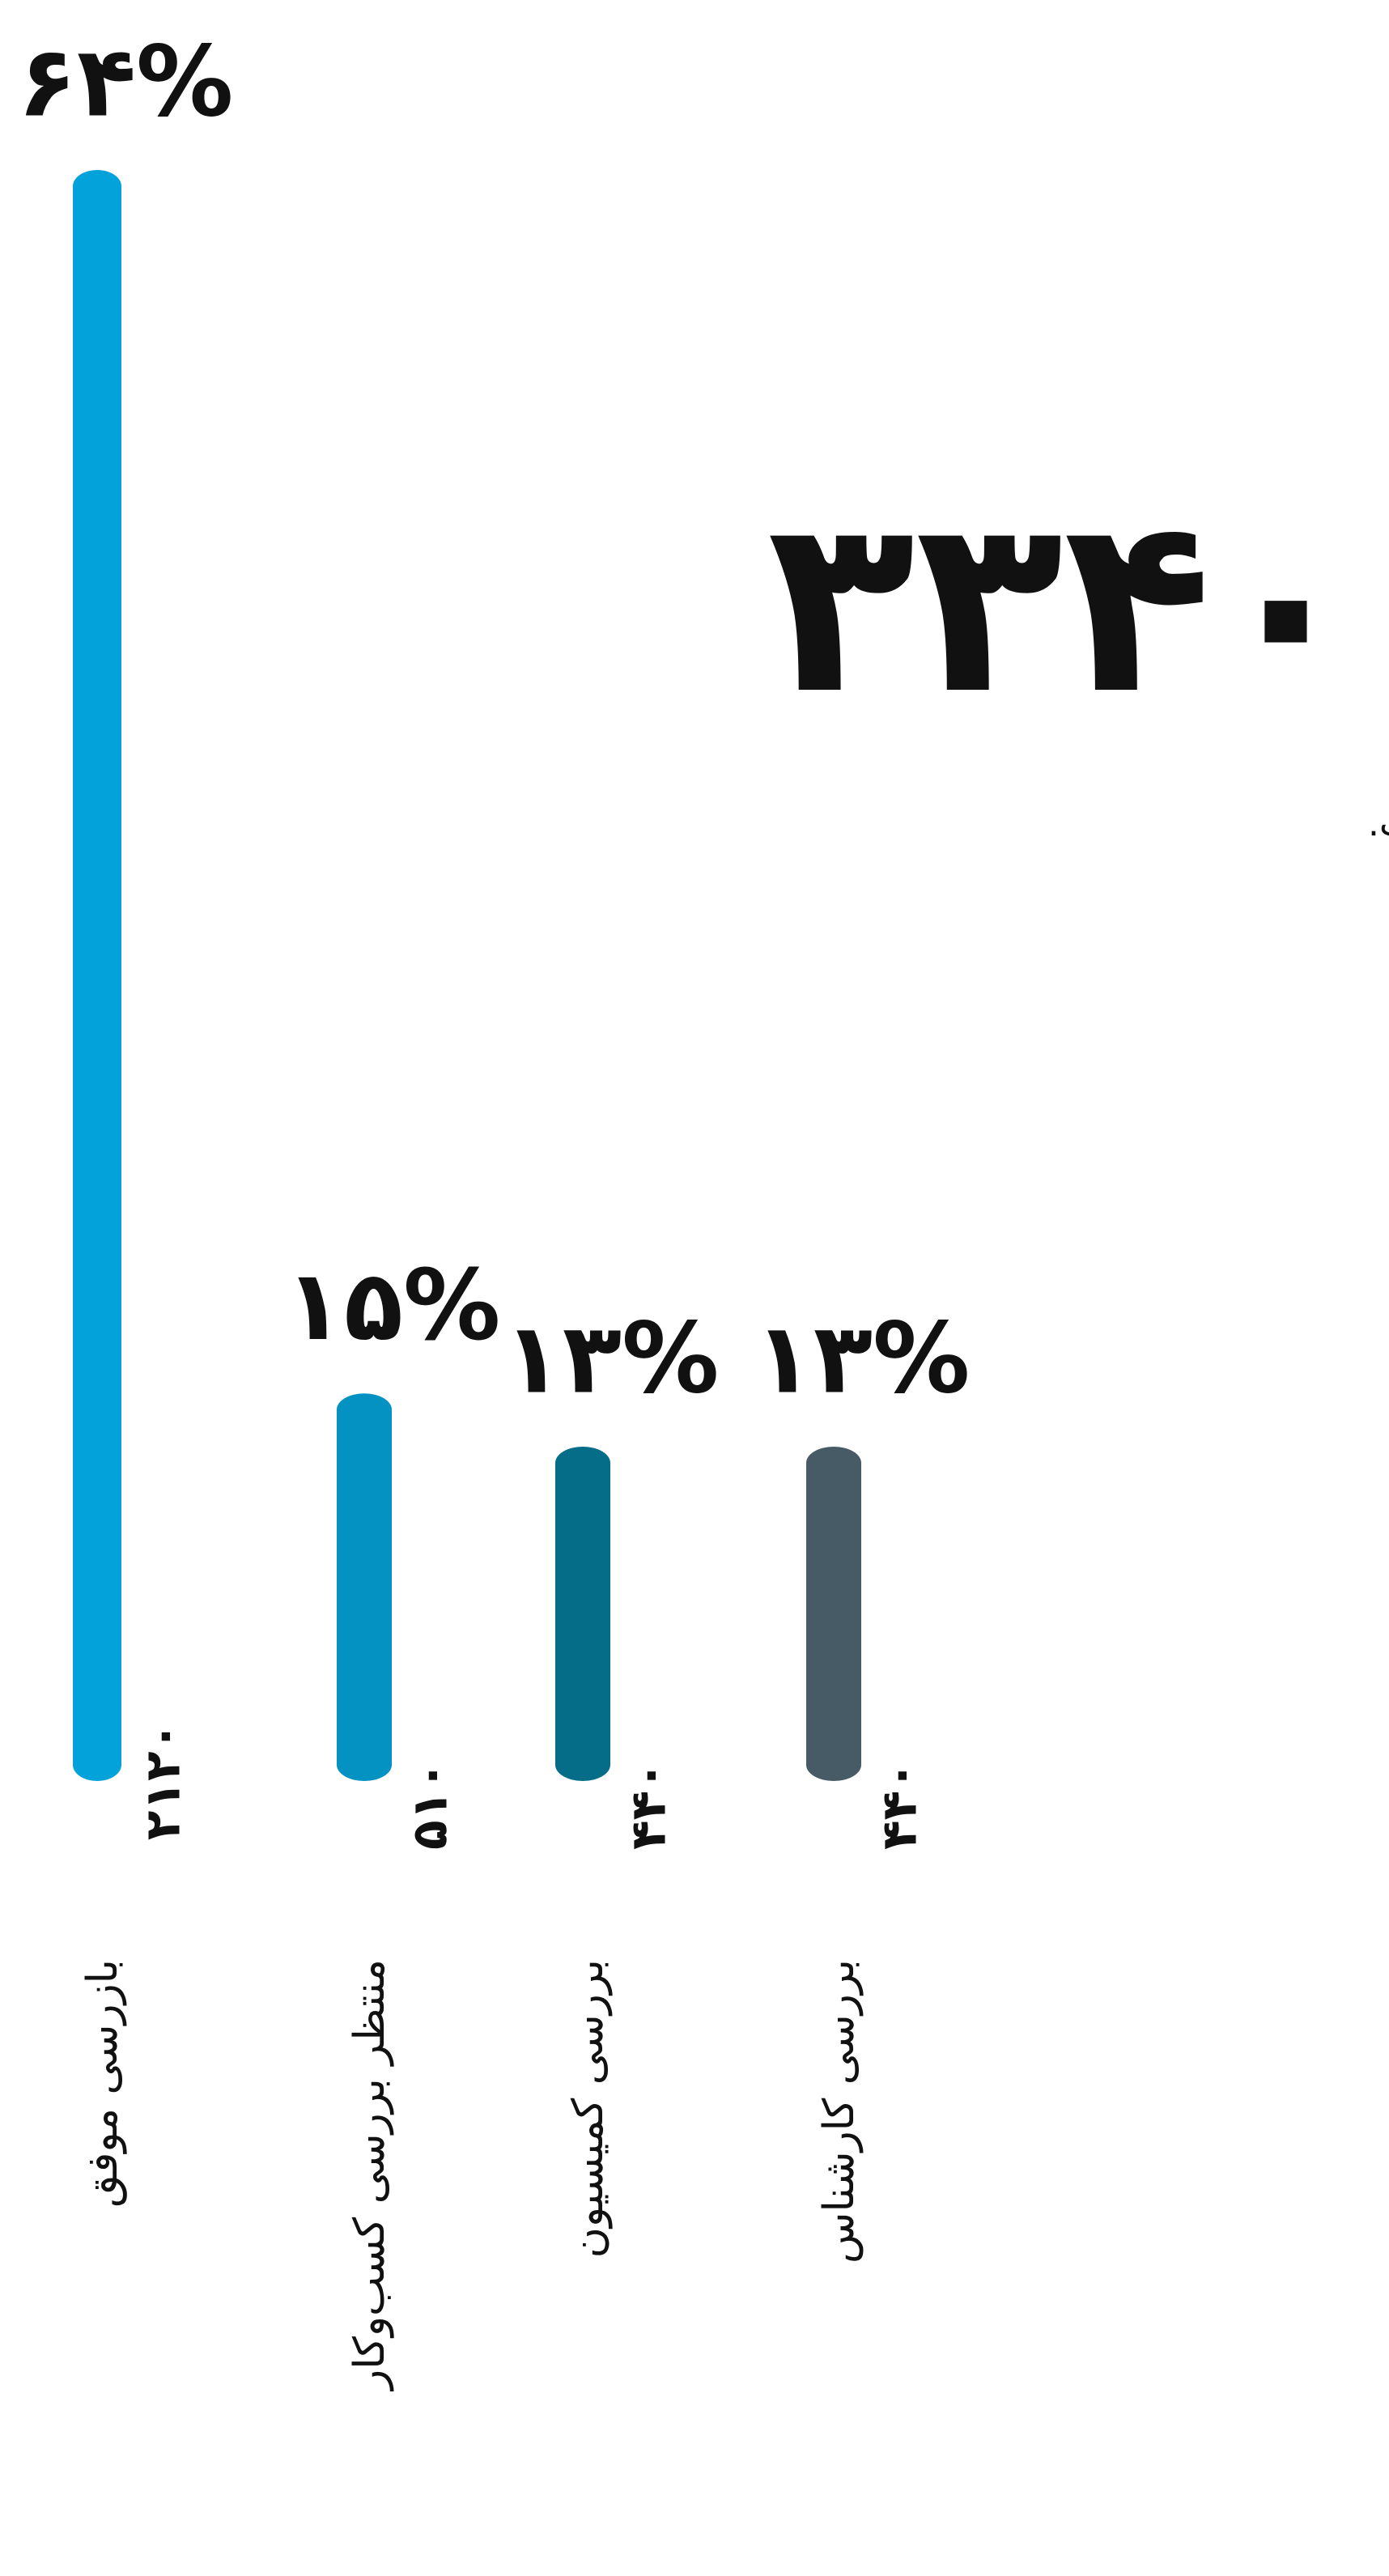 This screenshot has height=2576, width=1389. Describe the element at coordinates (839, 2111) in the screenshot. I see `category-label: بررسی کارشناس` at that location.